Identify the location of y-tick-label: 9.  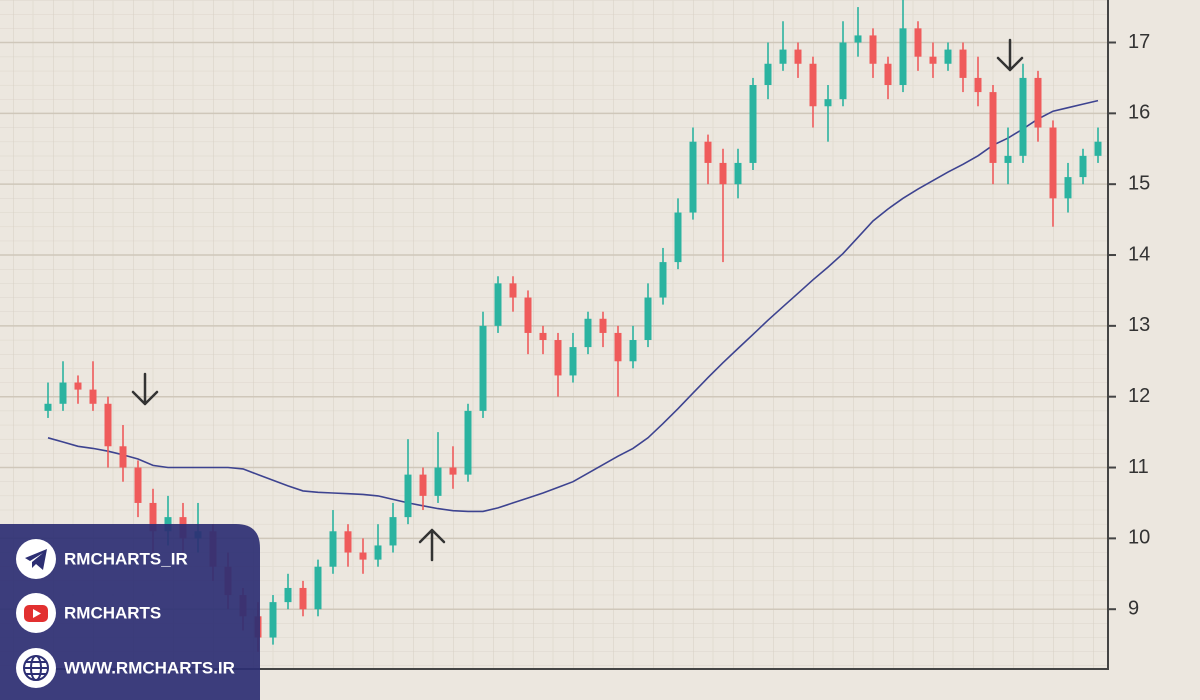
(1133, 608).